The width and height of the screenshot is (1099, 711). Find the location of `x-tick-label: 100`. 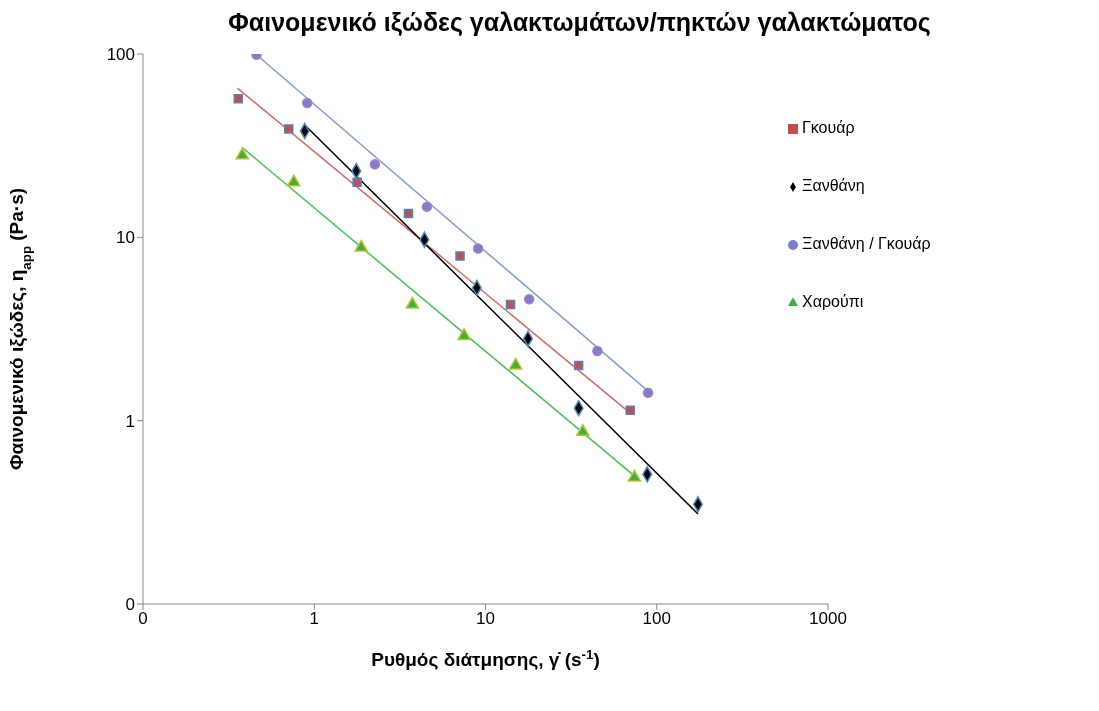

x-tick-label: 100 is located at coordinates (656, 619).